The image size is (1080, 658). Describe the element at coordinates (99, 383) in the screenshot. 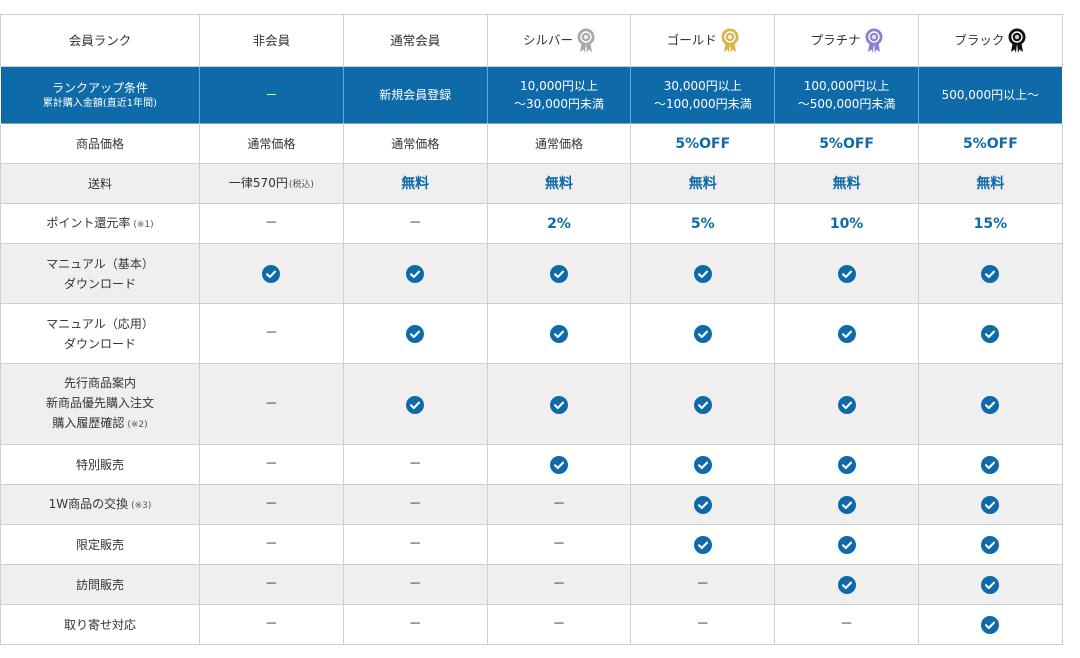

I see `feature-label-text: 先行商品案内` at that location.